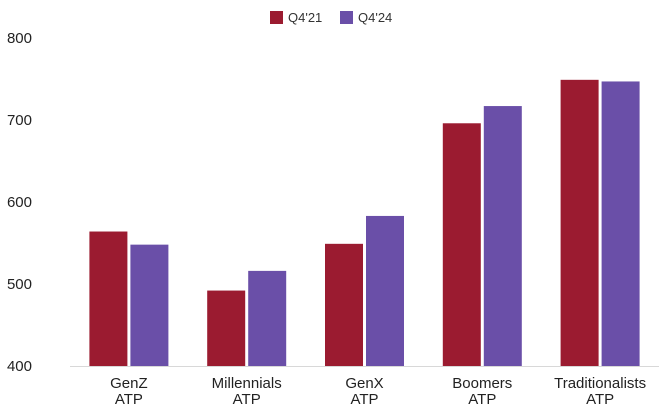 The width and height of the screenshot is (659, 407). I want to click on x-tick-label: GenX, so click(364, 383).